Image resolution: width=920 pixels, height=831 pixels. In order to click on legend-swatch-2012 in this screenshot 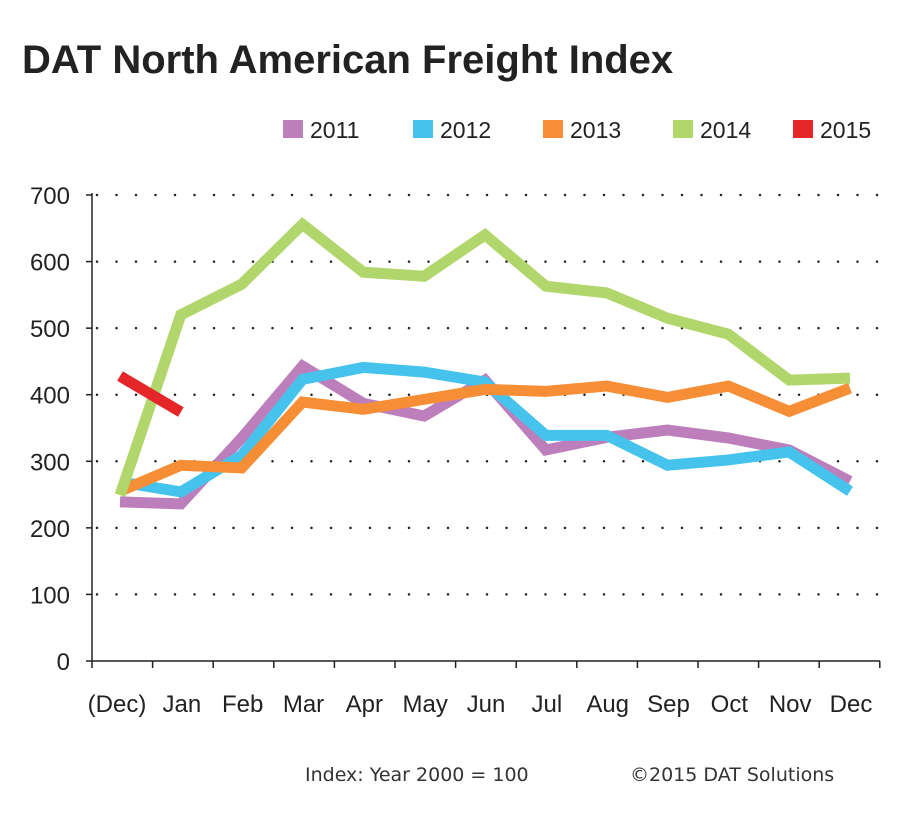, I will do `click(423, 129)`.